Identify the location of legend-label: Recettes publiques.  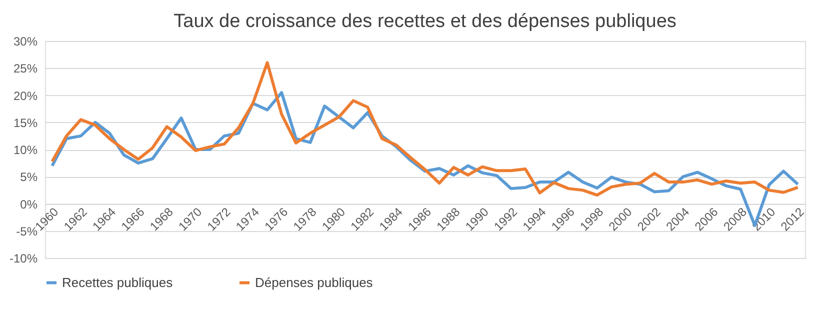
(118, 282).